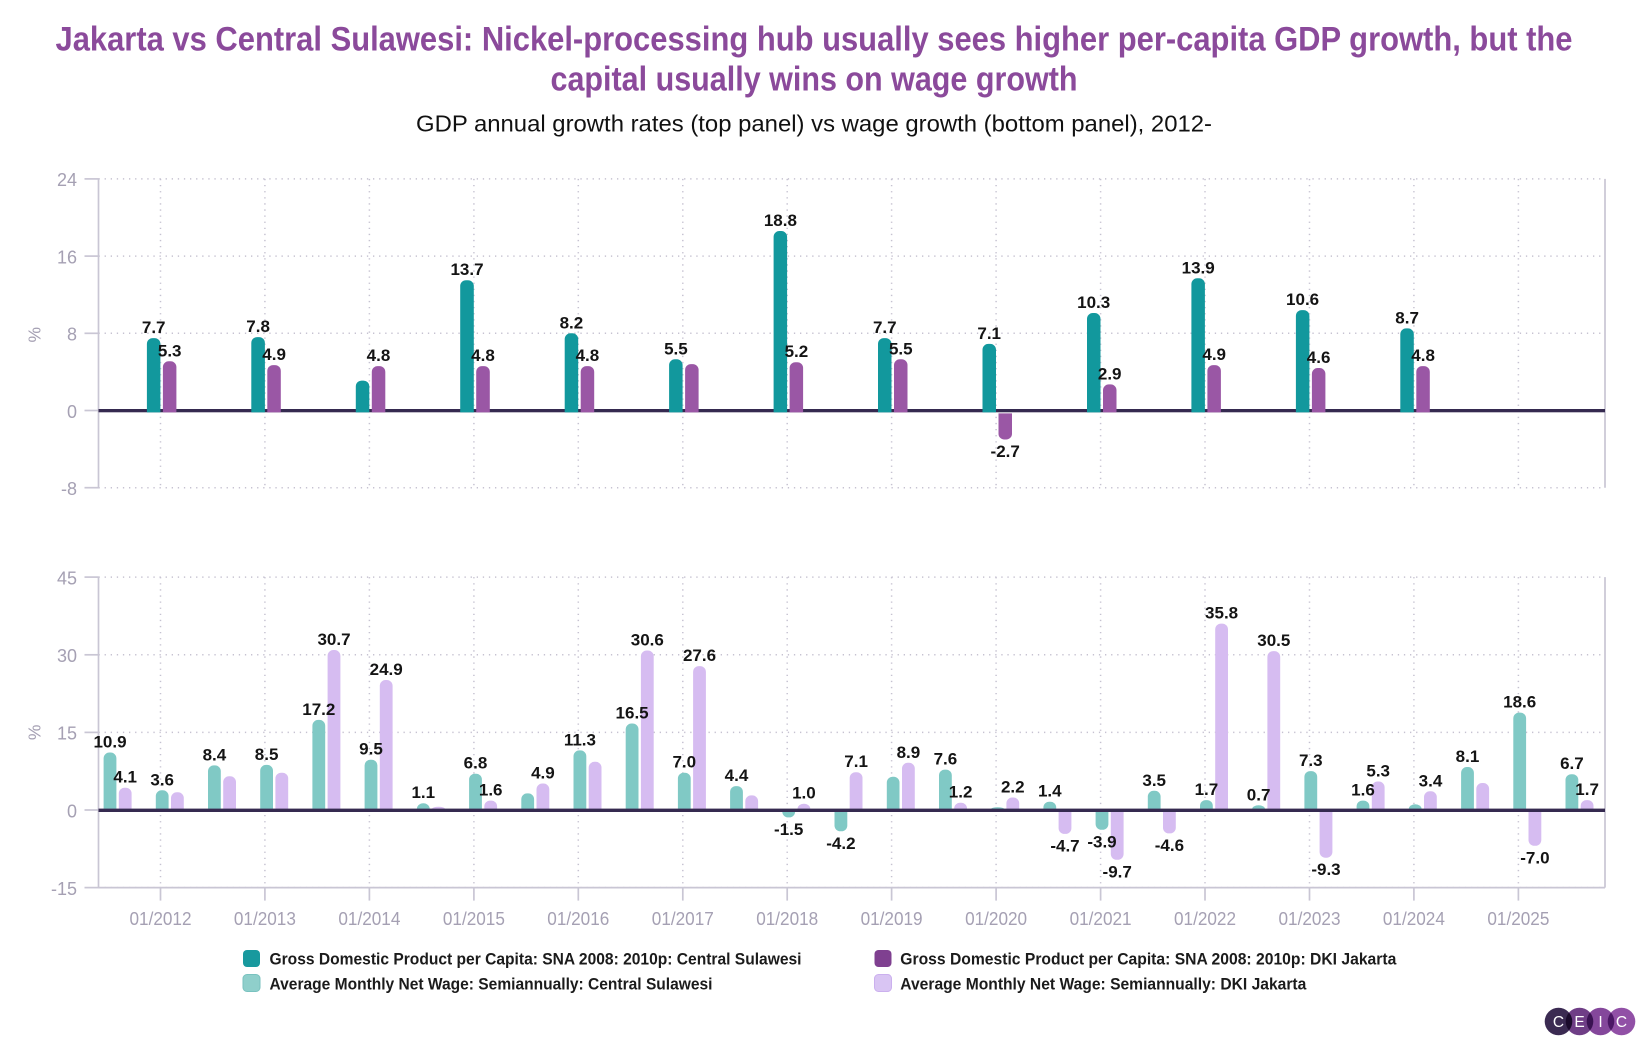 The height and width of the screenshot is (1055, 1650). What do you see at coordinates (67, 257) in the screenshot?
I see `svg-text: 16` at bounding box center [67, 257].